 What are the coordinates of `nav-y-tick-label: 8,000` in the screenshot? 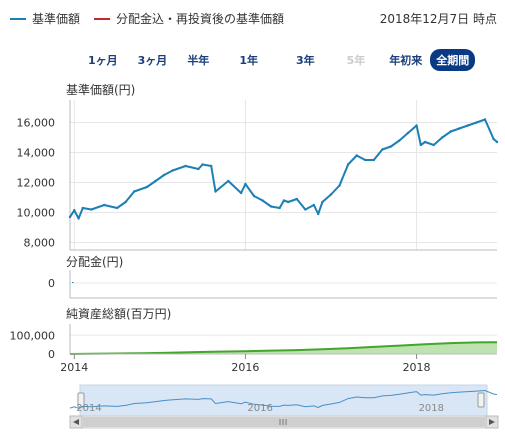 It's located at (40, 243).